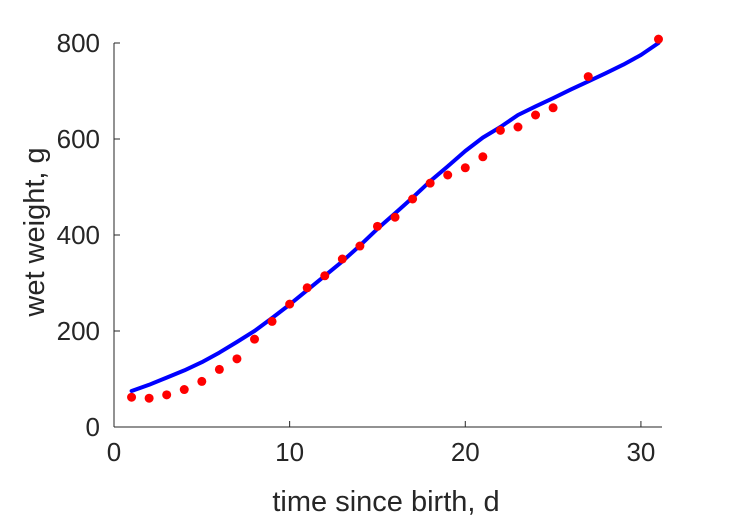 The image size is (729, 521). Describe the element at coordinates (35, 232) in the screenshot. I see `y-axis-label: wet weight, g` at that location.